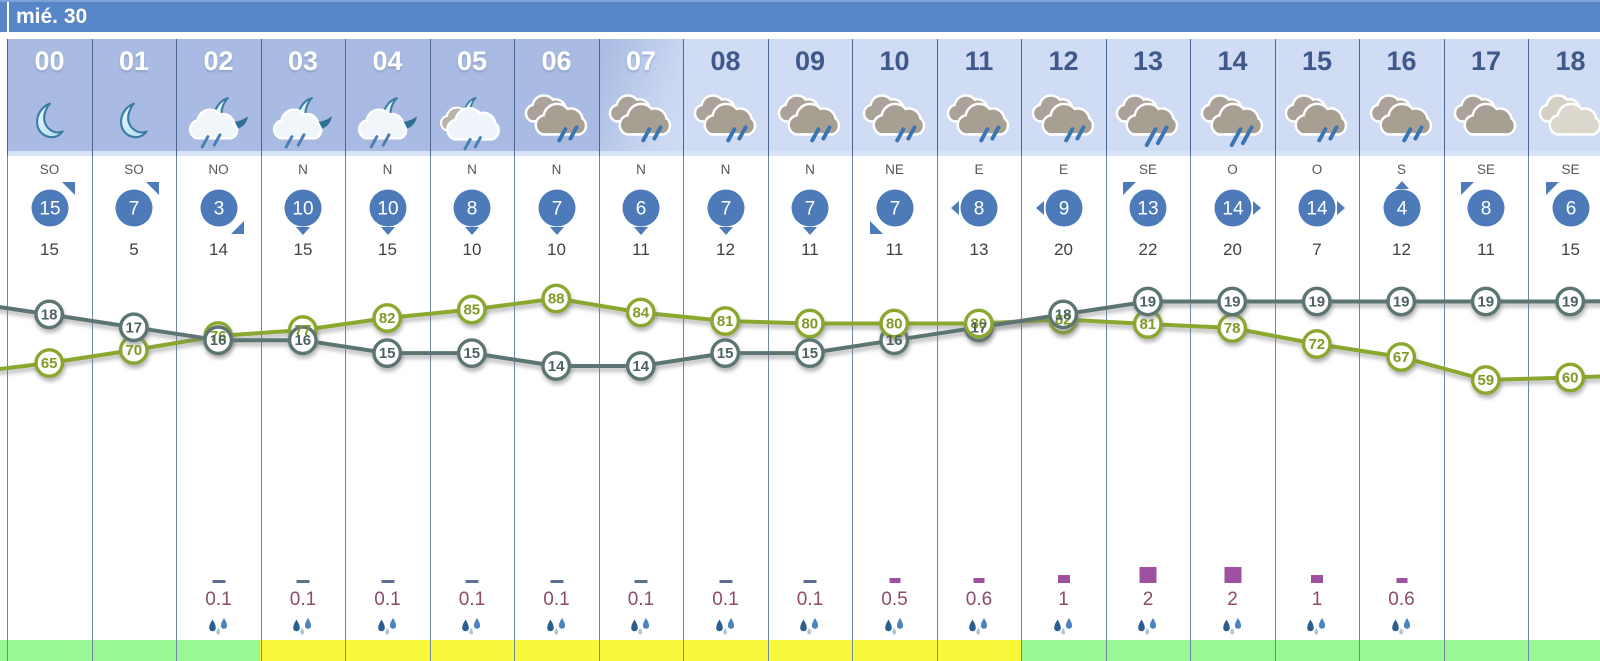  Describe the element at coordinates (49, 363) in the screenshot. I see `svg-text: 65` at that location.